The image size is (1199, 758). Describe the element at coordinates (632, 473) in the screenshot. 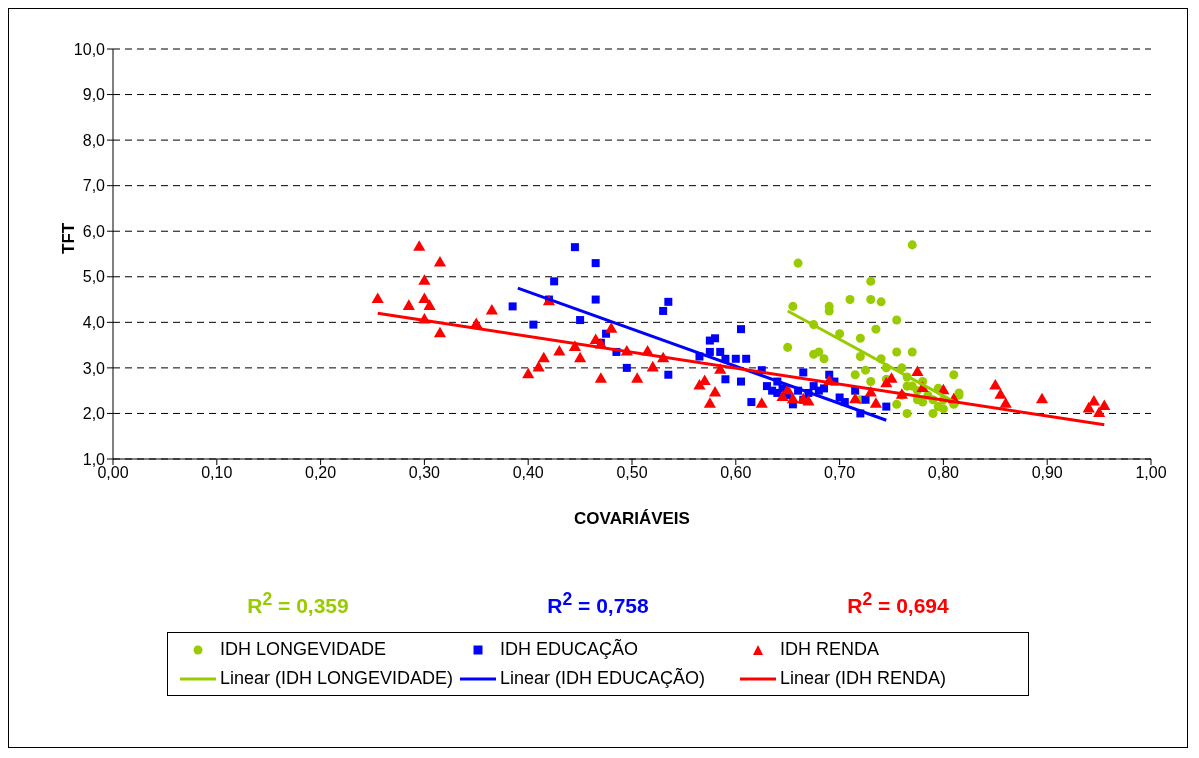

I see `x-tick-label: 0,50` at that location.